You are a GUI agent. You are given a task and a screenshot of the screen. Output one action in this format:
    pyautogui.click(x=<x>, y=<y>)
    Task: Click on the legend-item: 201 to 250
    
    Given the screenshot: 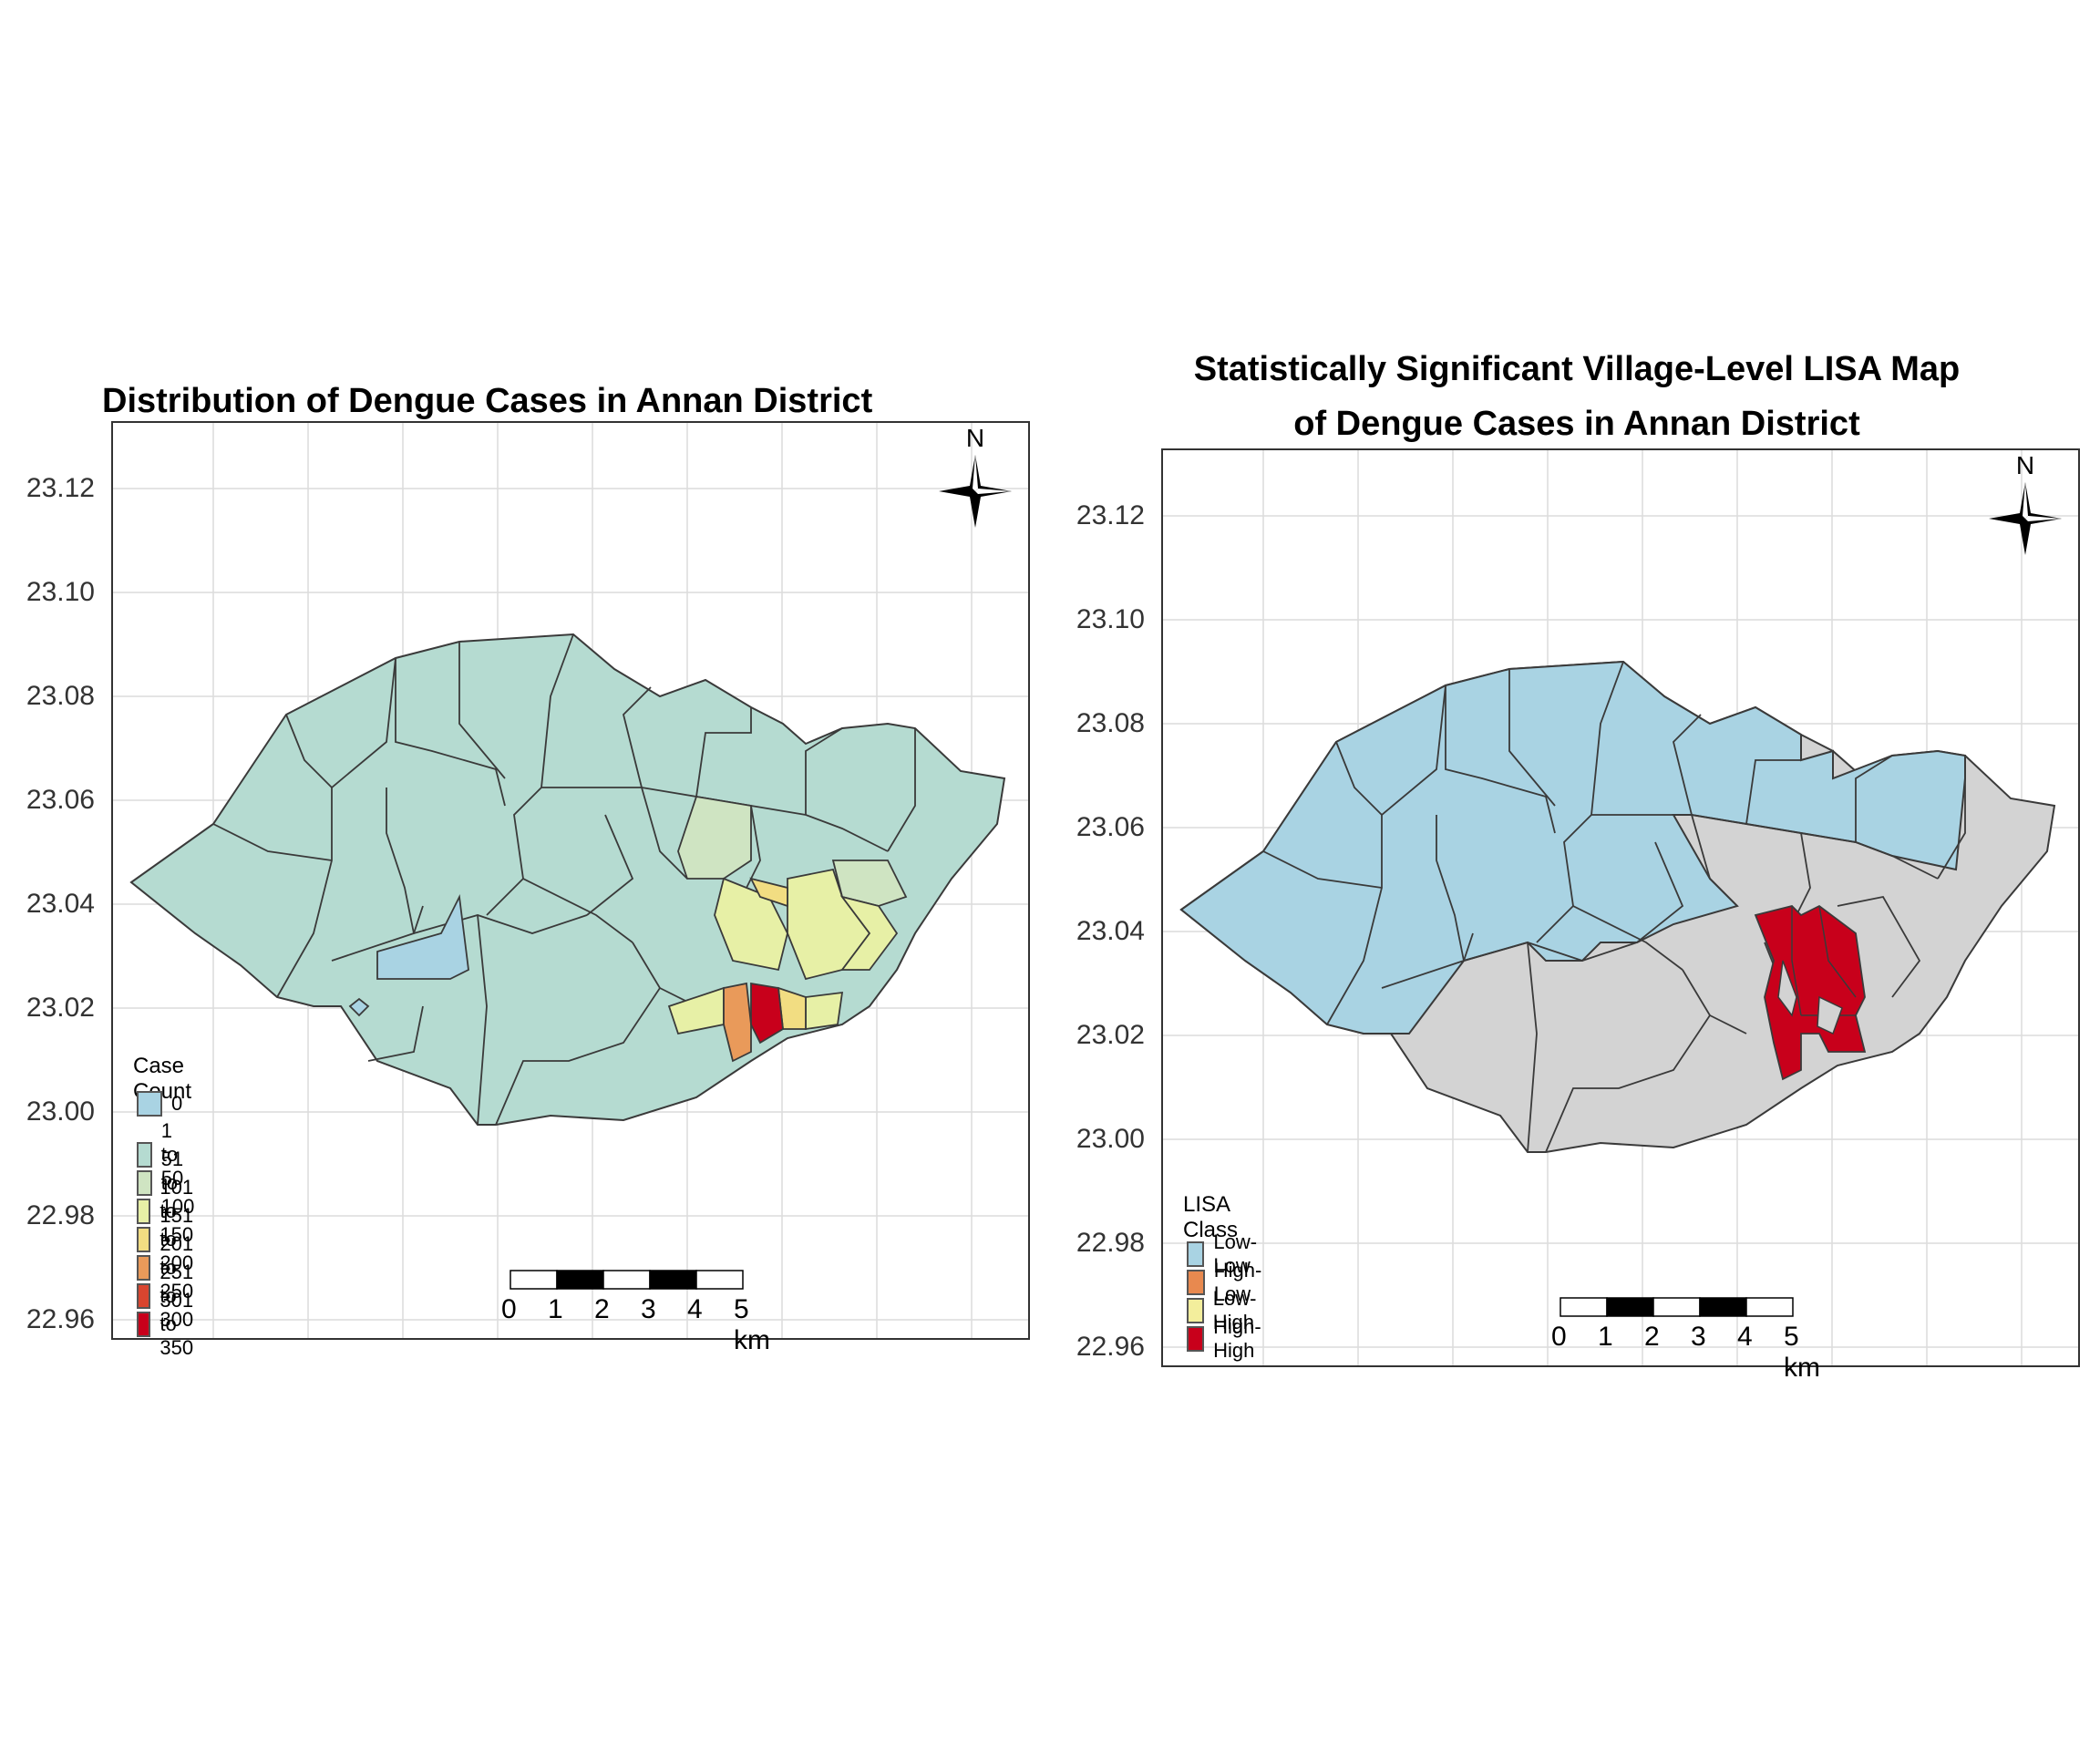 What is the action you would take?
    pyautogui.click(x=171, y=1268)
    